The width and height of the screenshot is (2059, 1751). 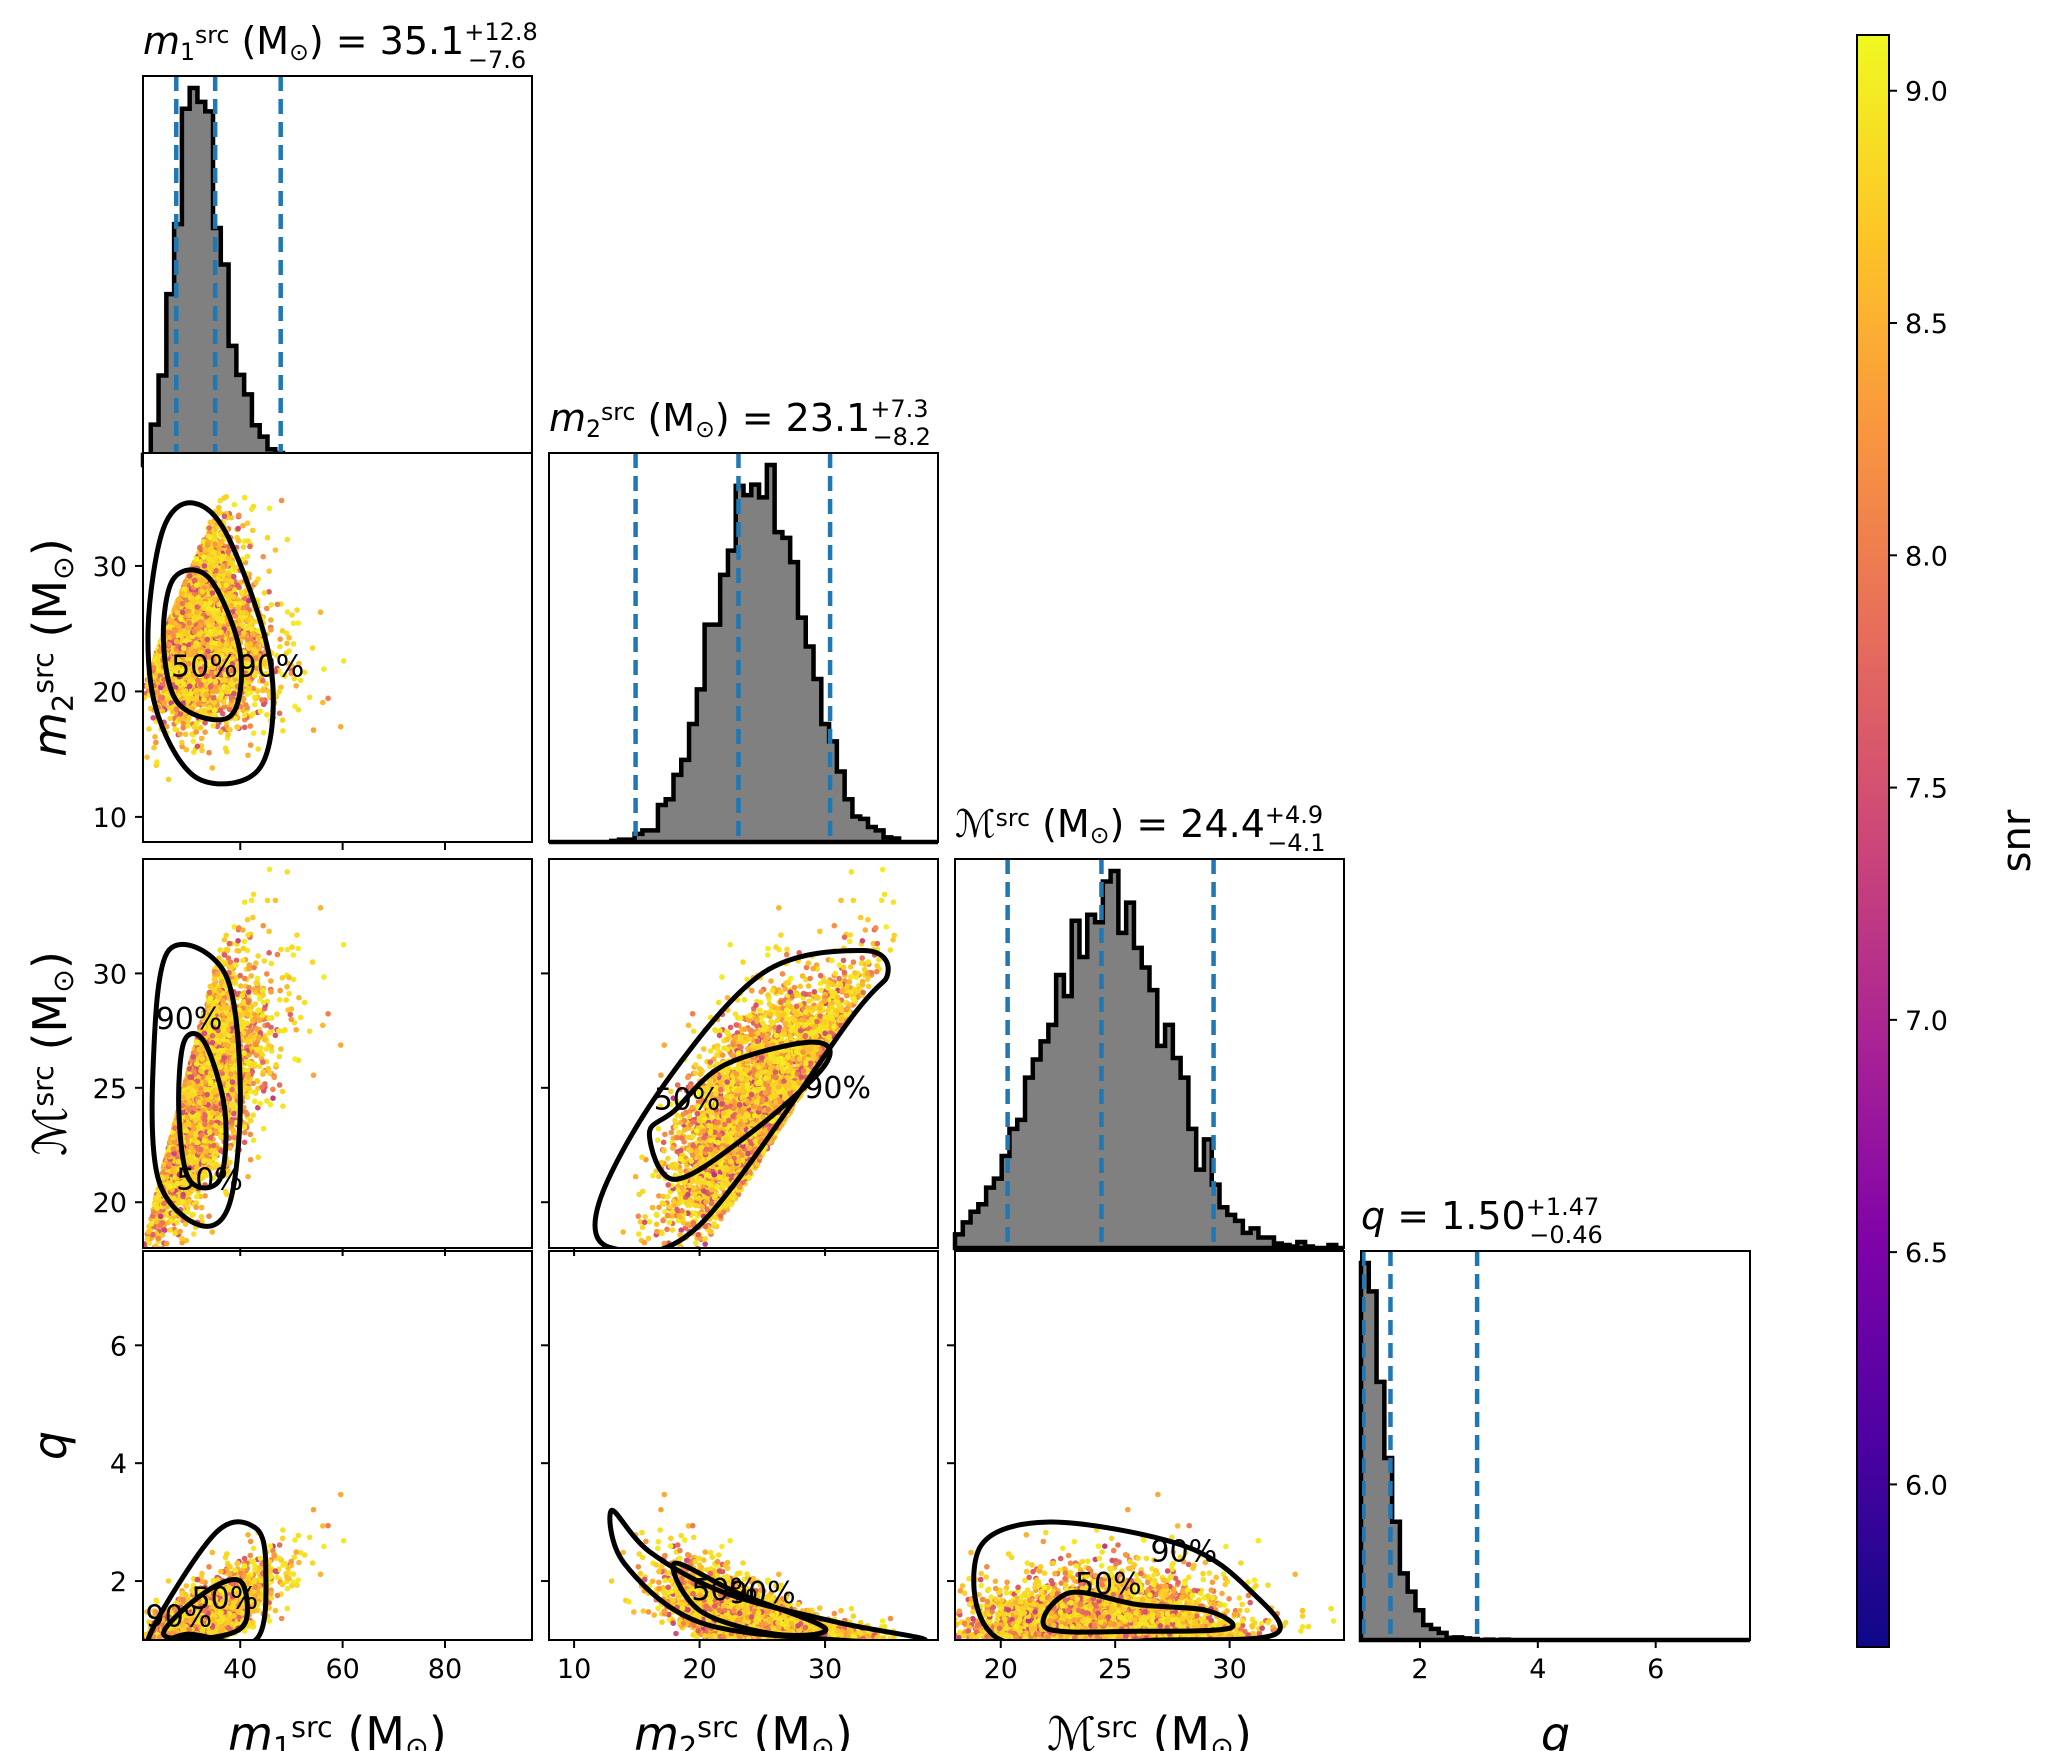 I want to click on histogram-bars, so click(x=1148, y=1059).